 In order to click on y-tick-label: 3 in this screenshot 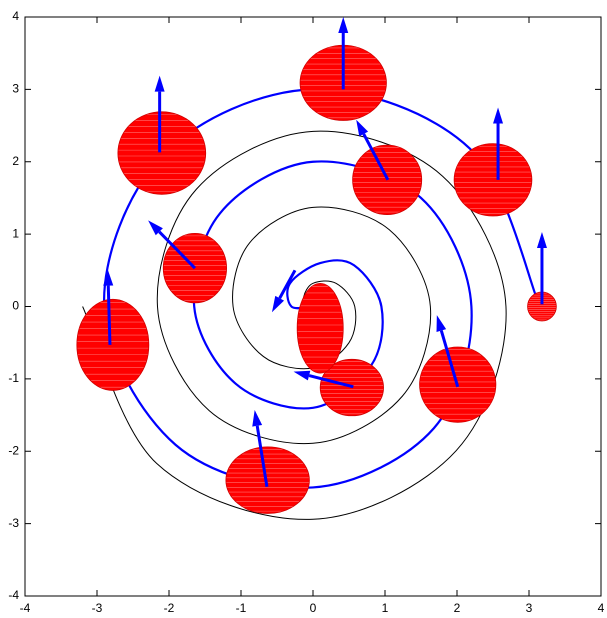, I will do `click(15, 89)`.